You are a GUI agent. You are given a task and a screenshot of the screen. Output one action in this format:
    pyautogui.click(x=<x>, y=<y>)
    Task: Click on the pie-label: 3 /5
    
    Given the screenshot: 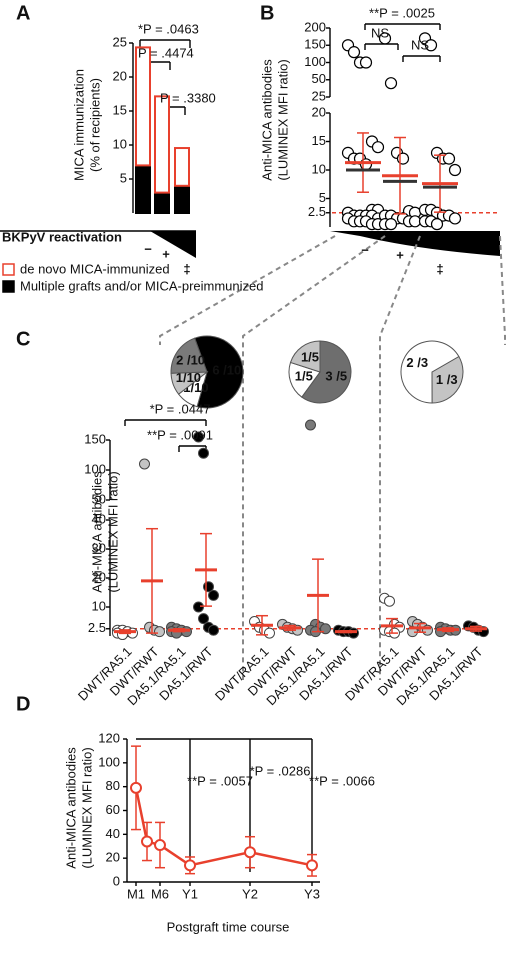 What is the action you would take?
    pyautogui.click(x=336, y=376)
    